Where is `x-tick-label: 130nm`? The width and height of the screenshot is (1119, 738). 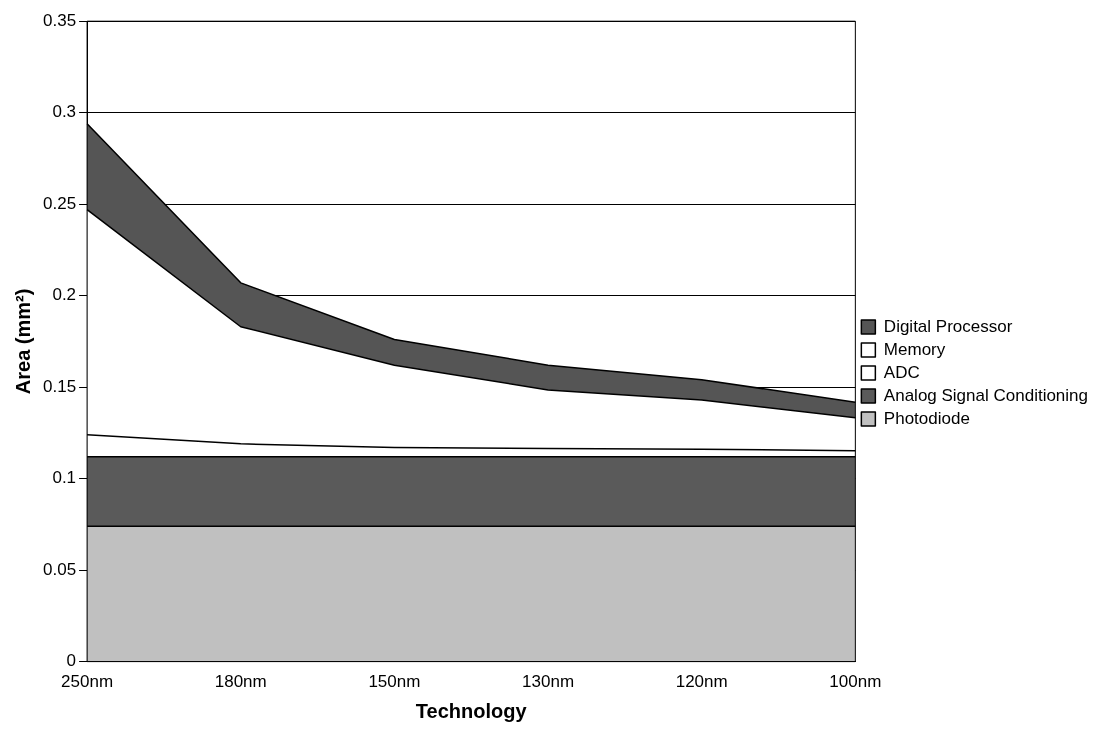
x-tick-label: 130nm is located at coordinates (548, 682).